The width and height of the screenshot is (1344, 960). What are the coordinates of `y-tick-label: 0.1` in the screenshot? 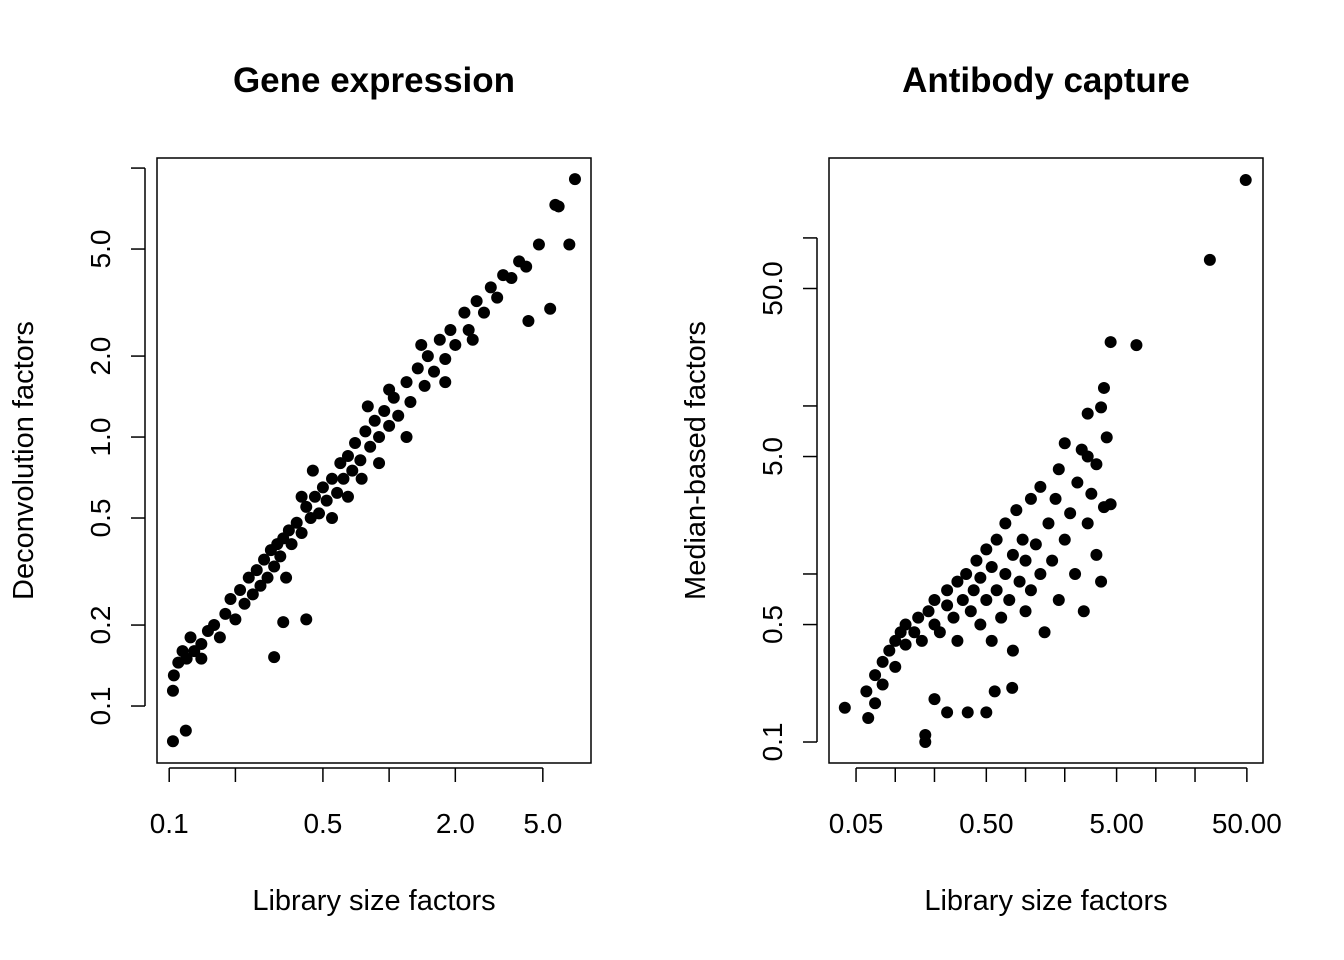 It's located at (100, 706).